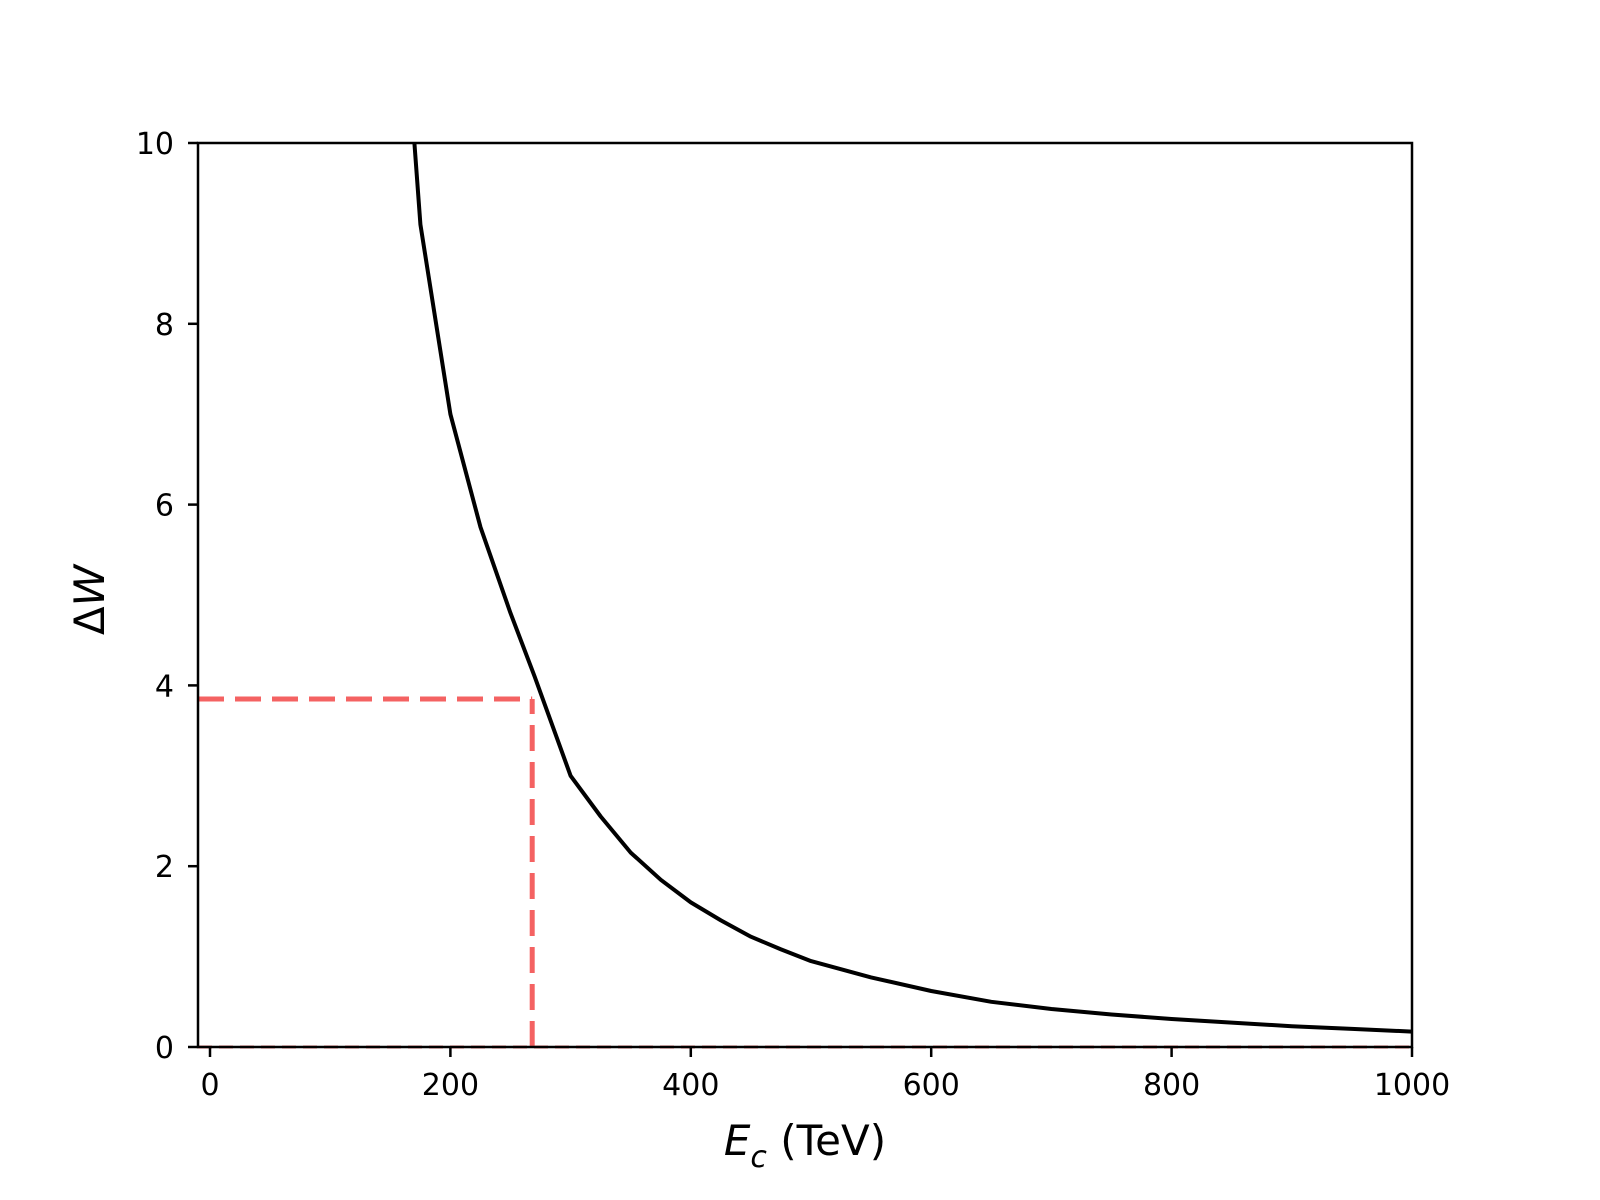 Image resolution: width=1600 pixels, height=1200 pixels. What do you see at coordinates (164, 867) in the screenshot?
I see `y-tick-label: 2` at bounding box center [164, 867].